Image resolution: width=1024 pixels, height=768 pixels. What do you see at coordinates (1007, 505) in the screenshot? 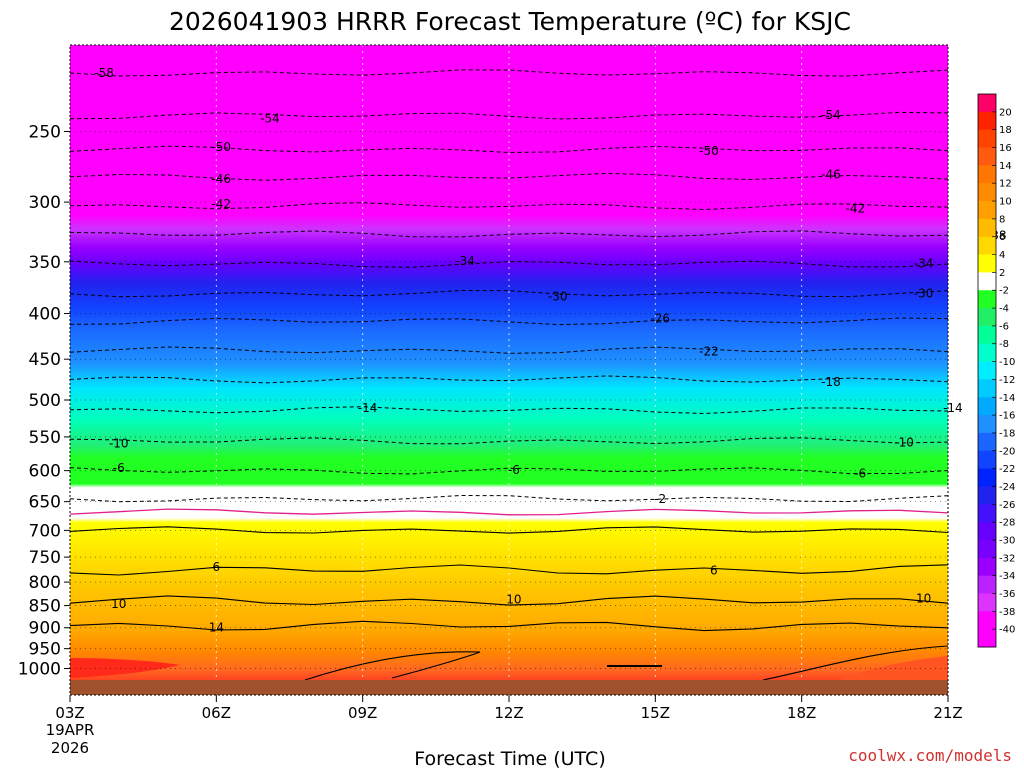
I see `colorbar-label: -26` at bounding box center [1007, 505].